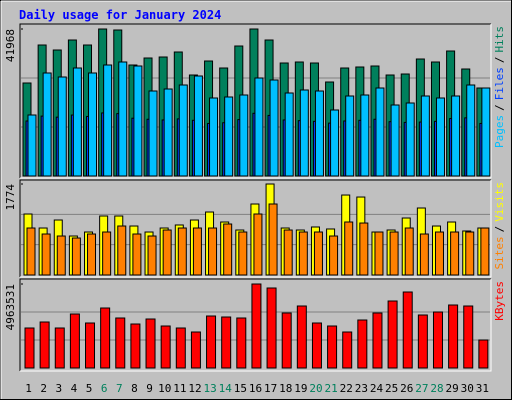 The height and width of the screenshot is (400, 512). Describe the element at coordinates (164, 388) in the screenshot. I see `x-tick-label: 10` at that location.